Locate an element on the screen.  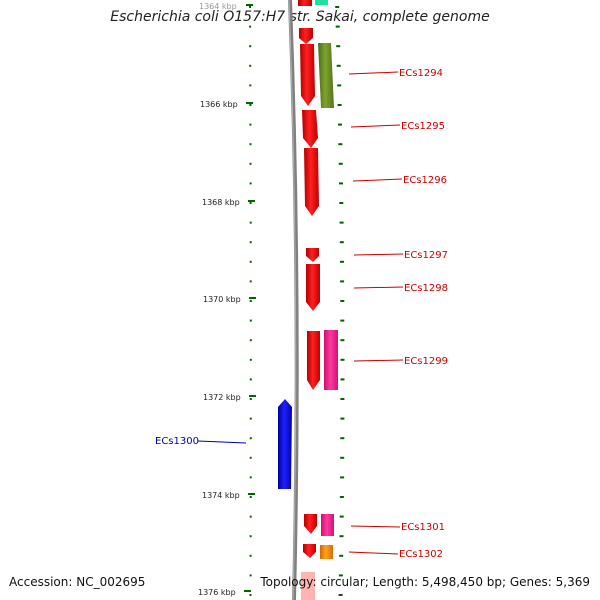
leader-ecs1297 is located at coordinates (378, 254).